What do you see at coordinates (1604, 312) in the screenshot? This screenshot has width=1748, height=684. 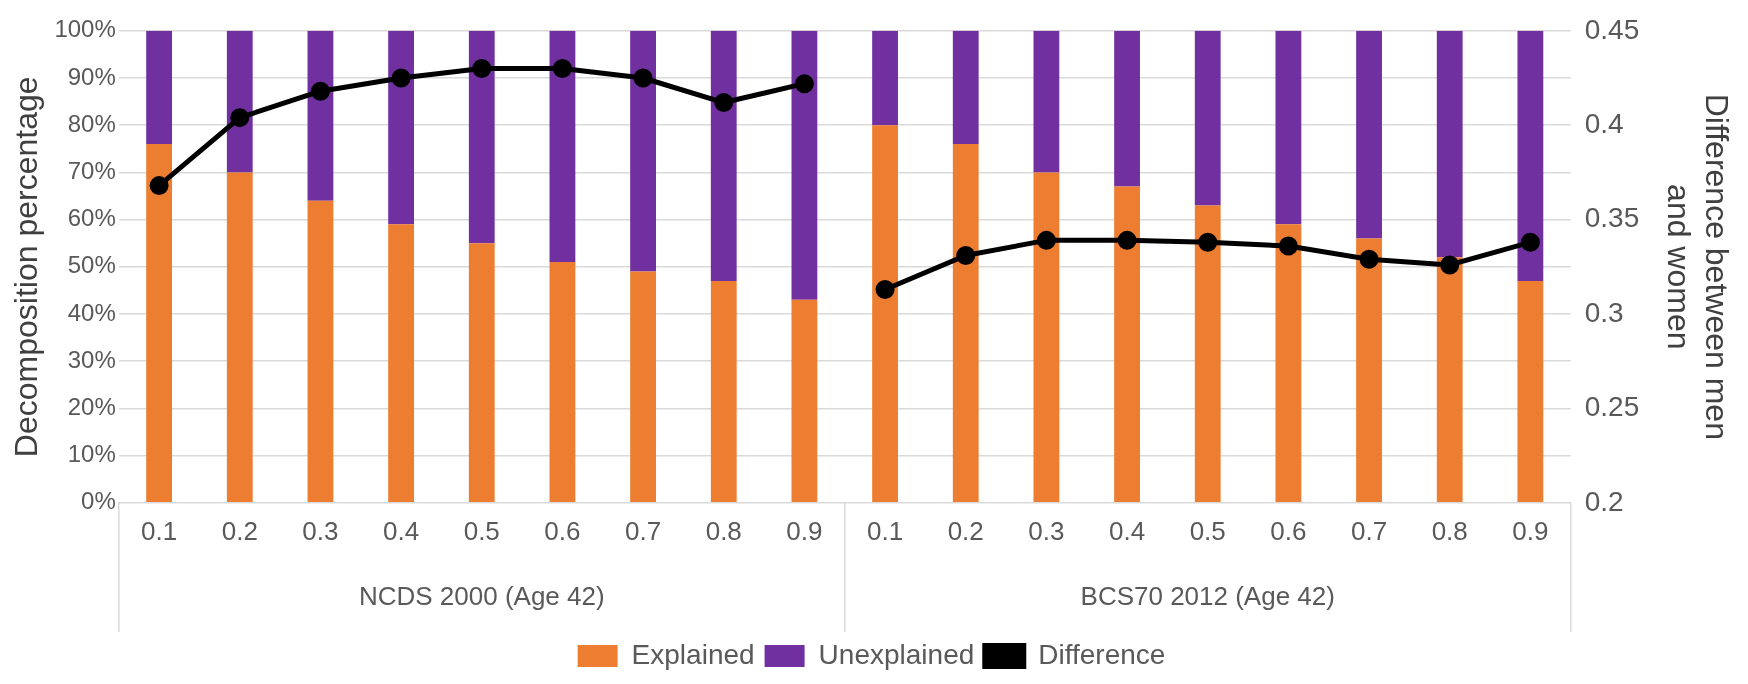 I see `y2-tick-label: 0.3` at bounding box center [1604, 312].